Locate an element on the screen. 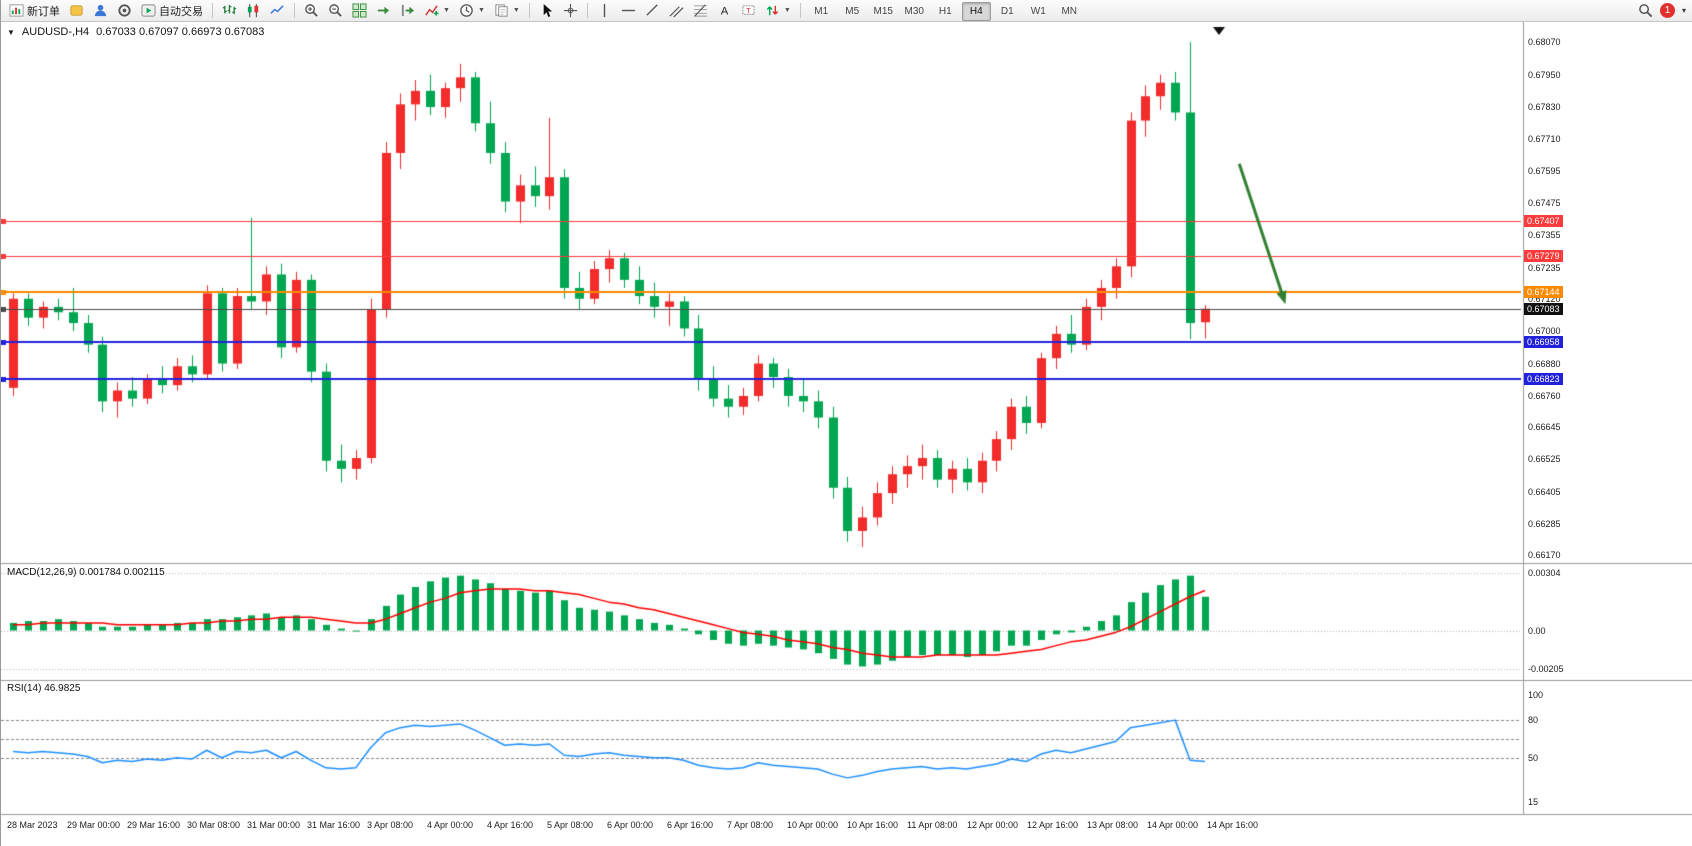  zoom-in-icon is located at coordinates (311, 10).